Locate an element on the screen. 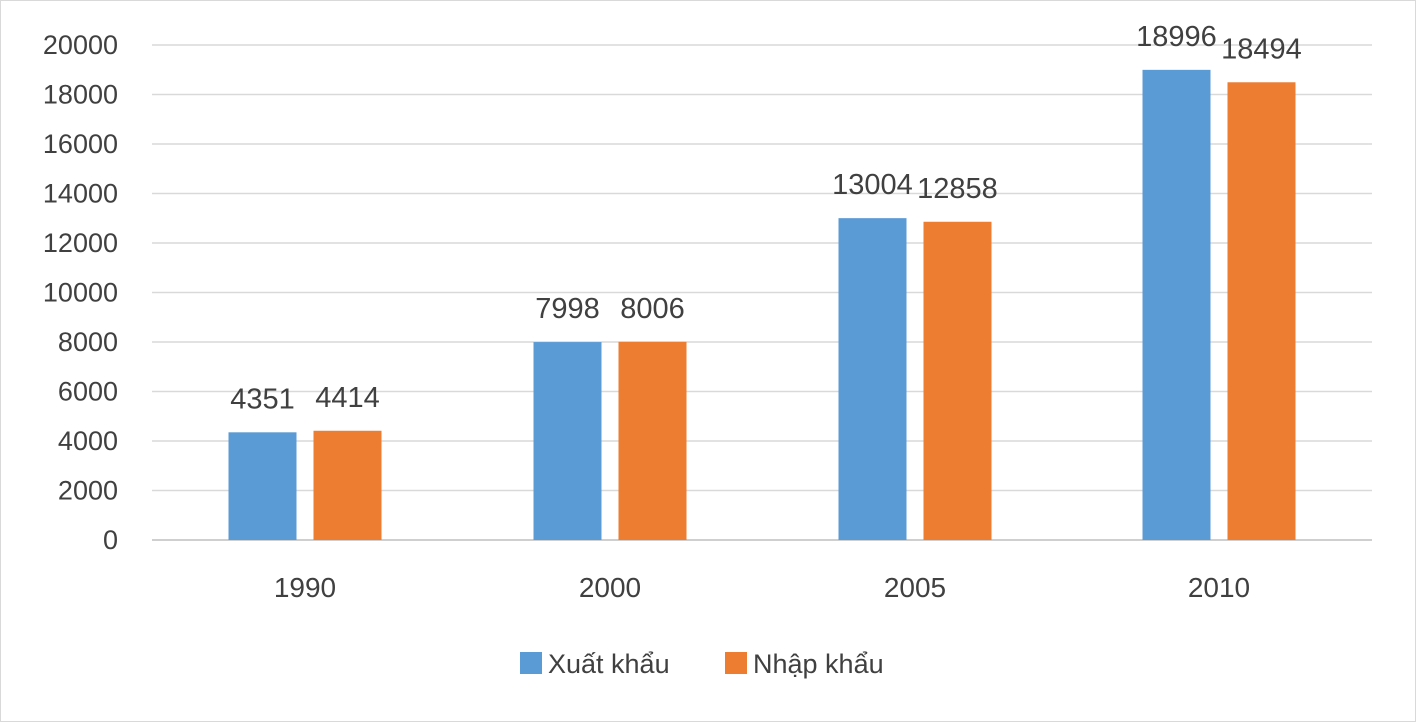  bar-nhap-khau-2000 is located at coordinates (652, 440).